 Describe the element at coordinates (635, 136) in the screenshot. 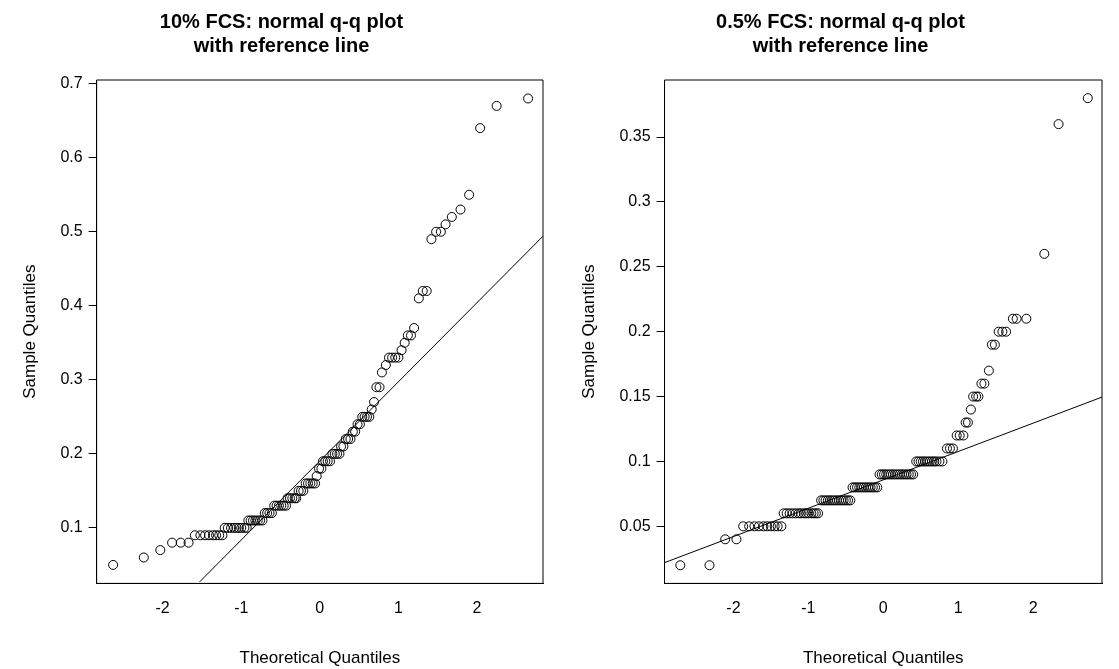

I see `y-tick-label: 0.35` at that location.